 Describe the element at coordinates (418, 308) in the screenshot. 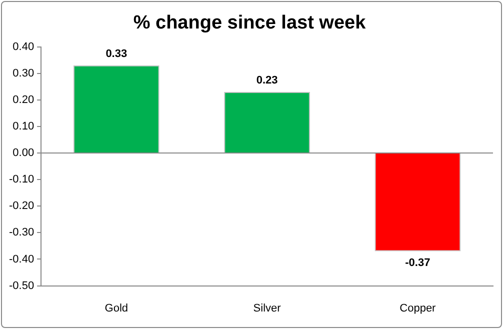

I see `x-tick-label: Copper` at that location.